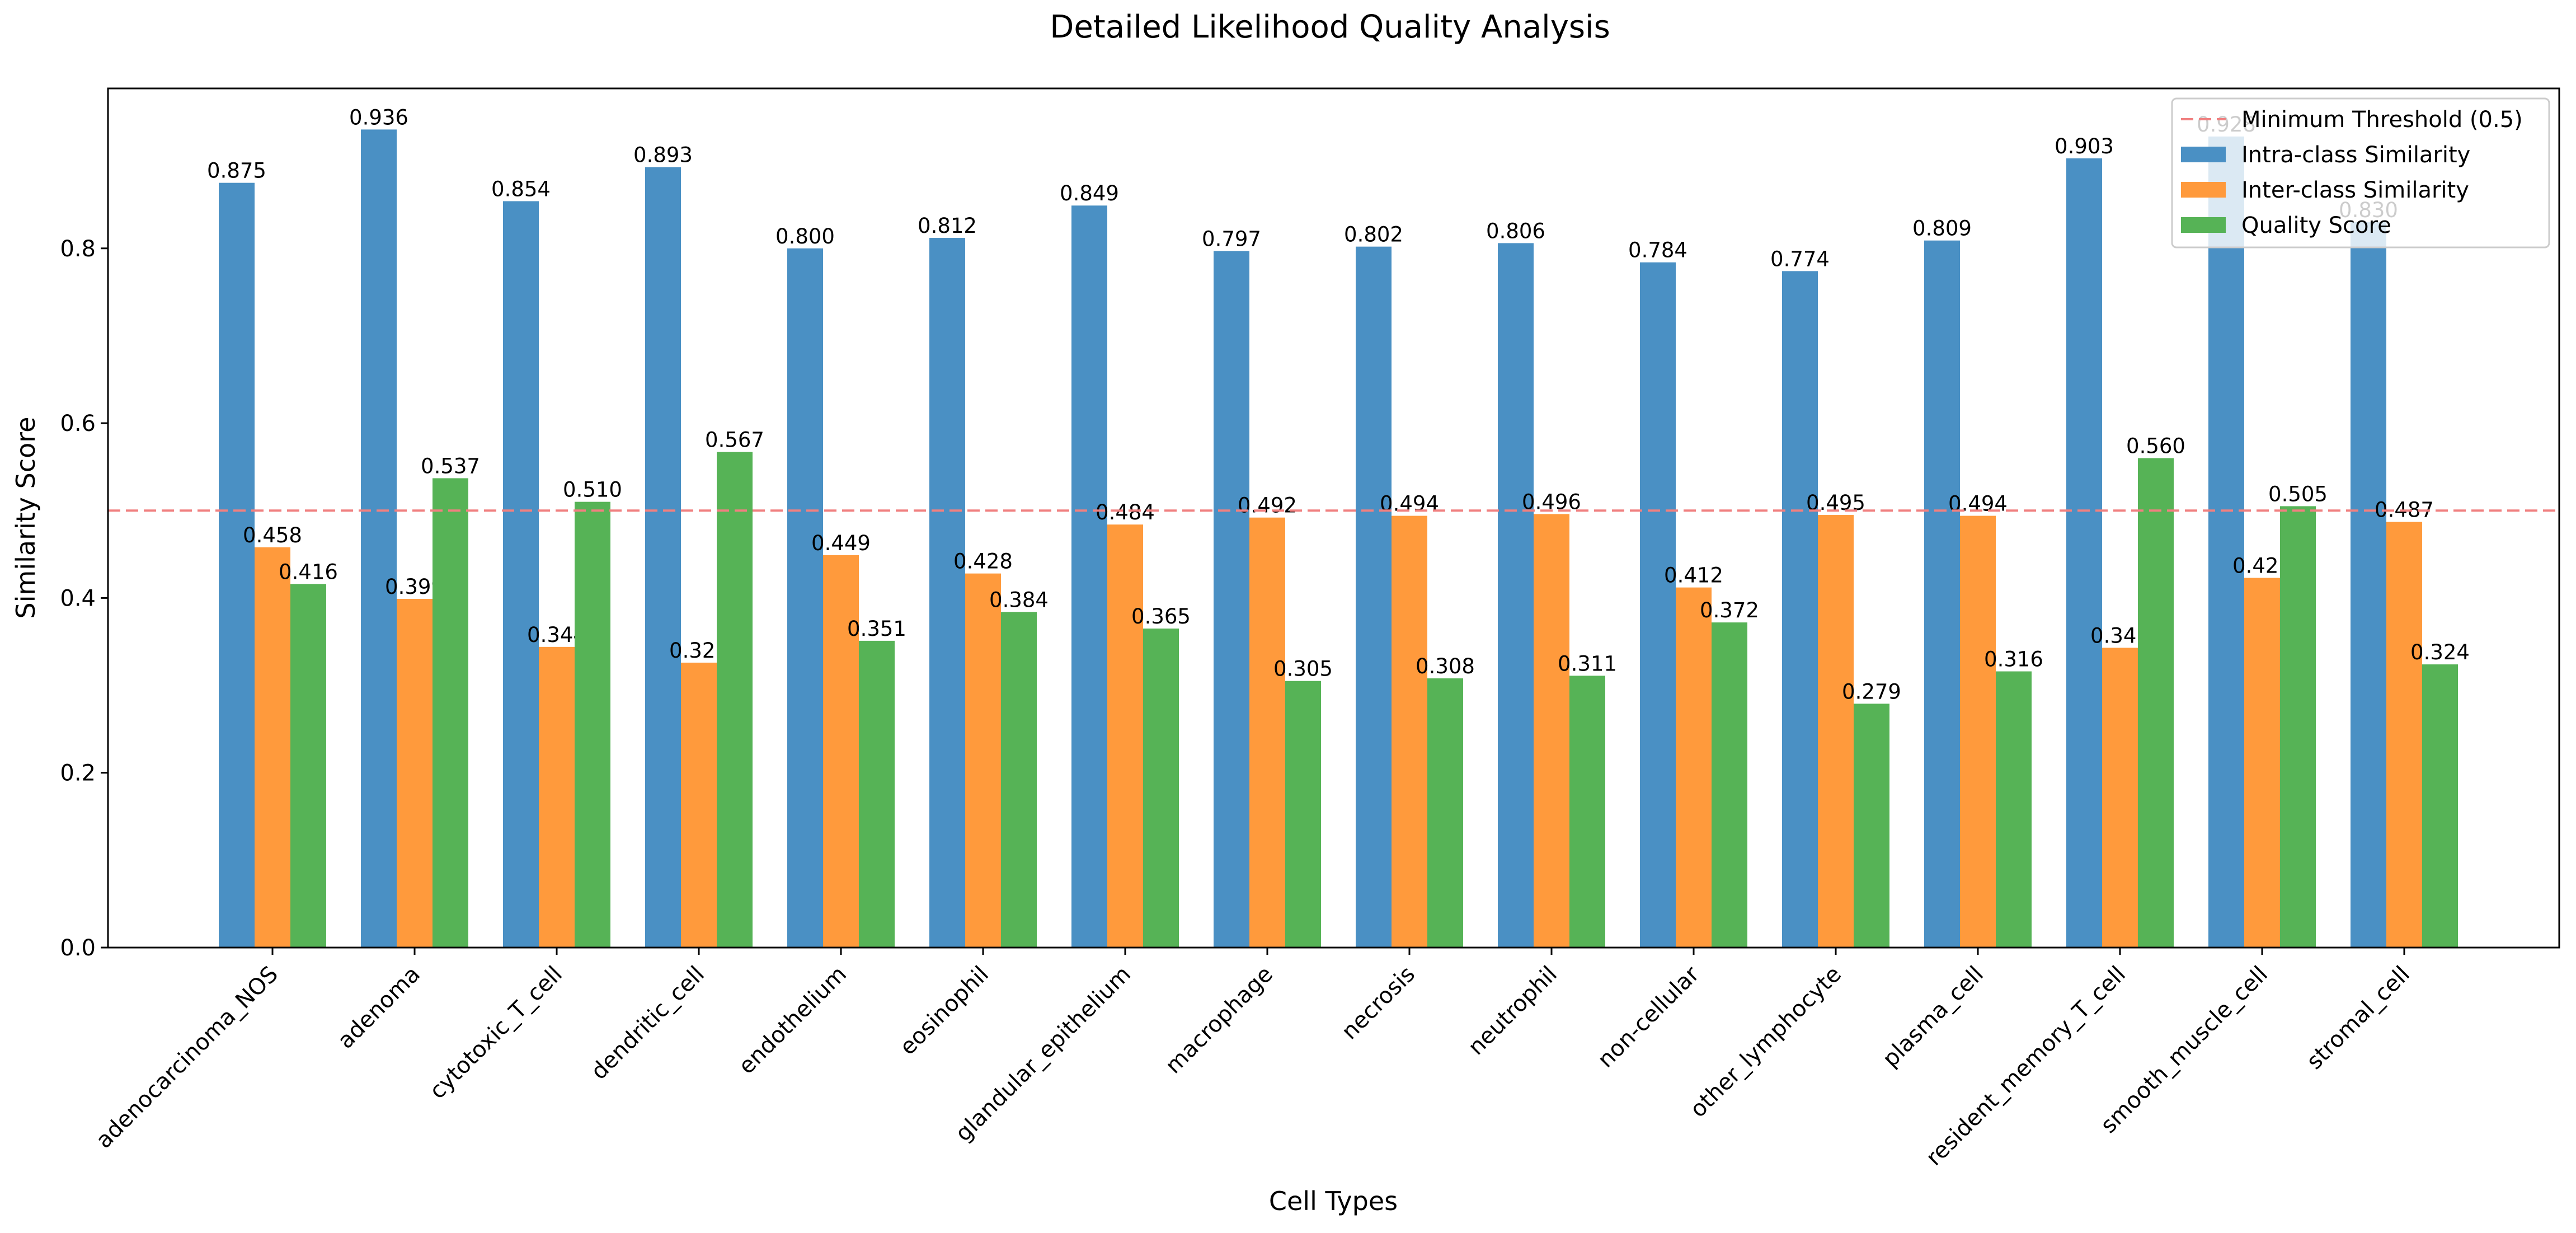 The width and height of the screenshot is (2576, 1233). I want to click on legend-label-intra: Intra-class Similarity, so click(2355, 155).